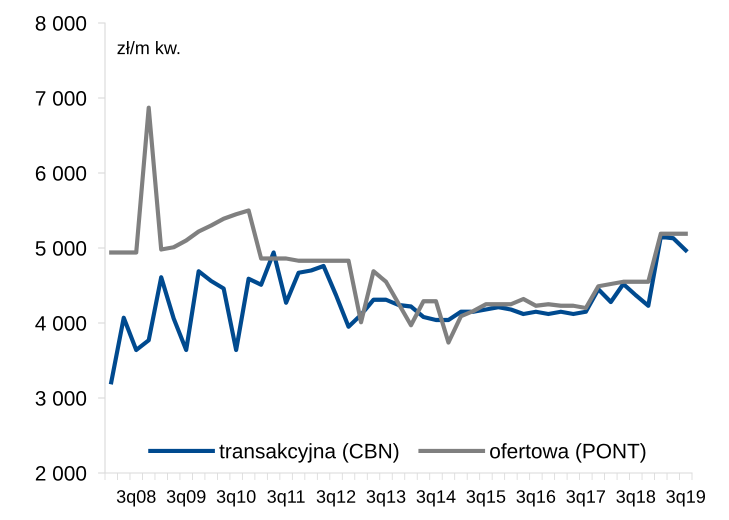 This screenshot has width=729, height=520. What do you see at coordinates (61, 248) in the screenshot?
I see `y-tick-label: 5 000` at bounding box center [61, 248].